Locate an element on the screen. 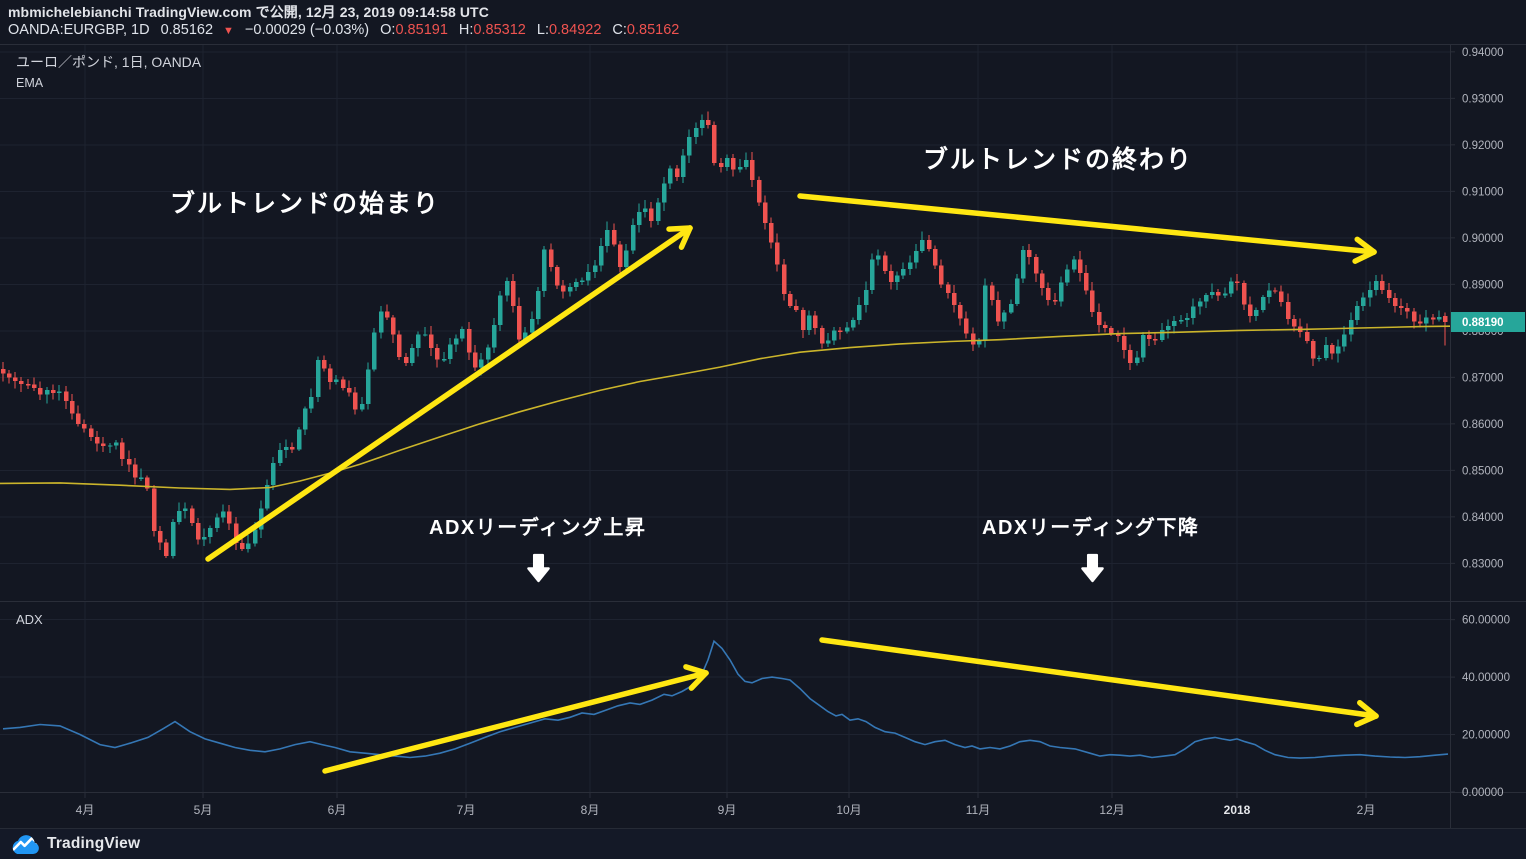  svg-text: 0.94000 is located at coordinates (1483, 53).